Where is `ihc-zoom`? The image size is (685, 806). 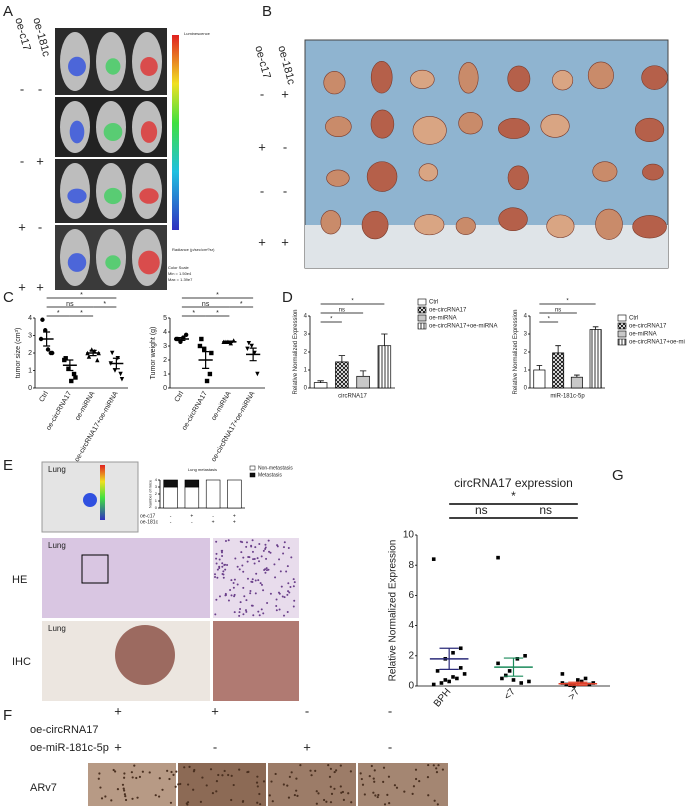
ihc-zoom is located at coordinates (256, 661).